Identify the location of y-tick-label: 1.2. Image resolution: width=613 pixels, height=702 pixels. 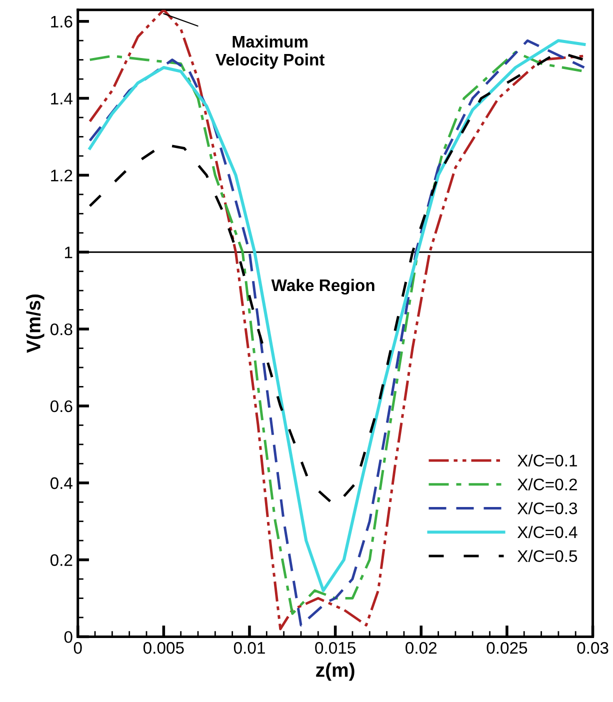
(61, 176).